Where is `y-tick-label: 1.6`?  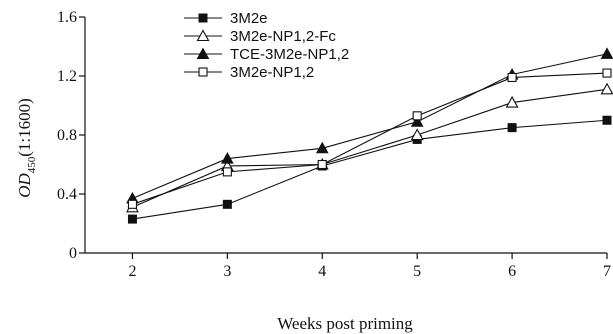
y-tick-label: 1.6 is located at coordinates (67, 17).